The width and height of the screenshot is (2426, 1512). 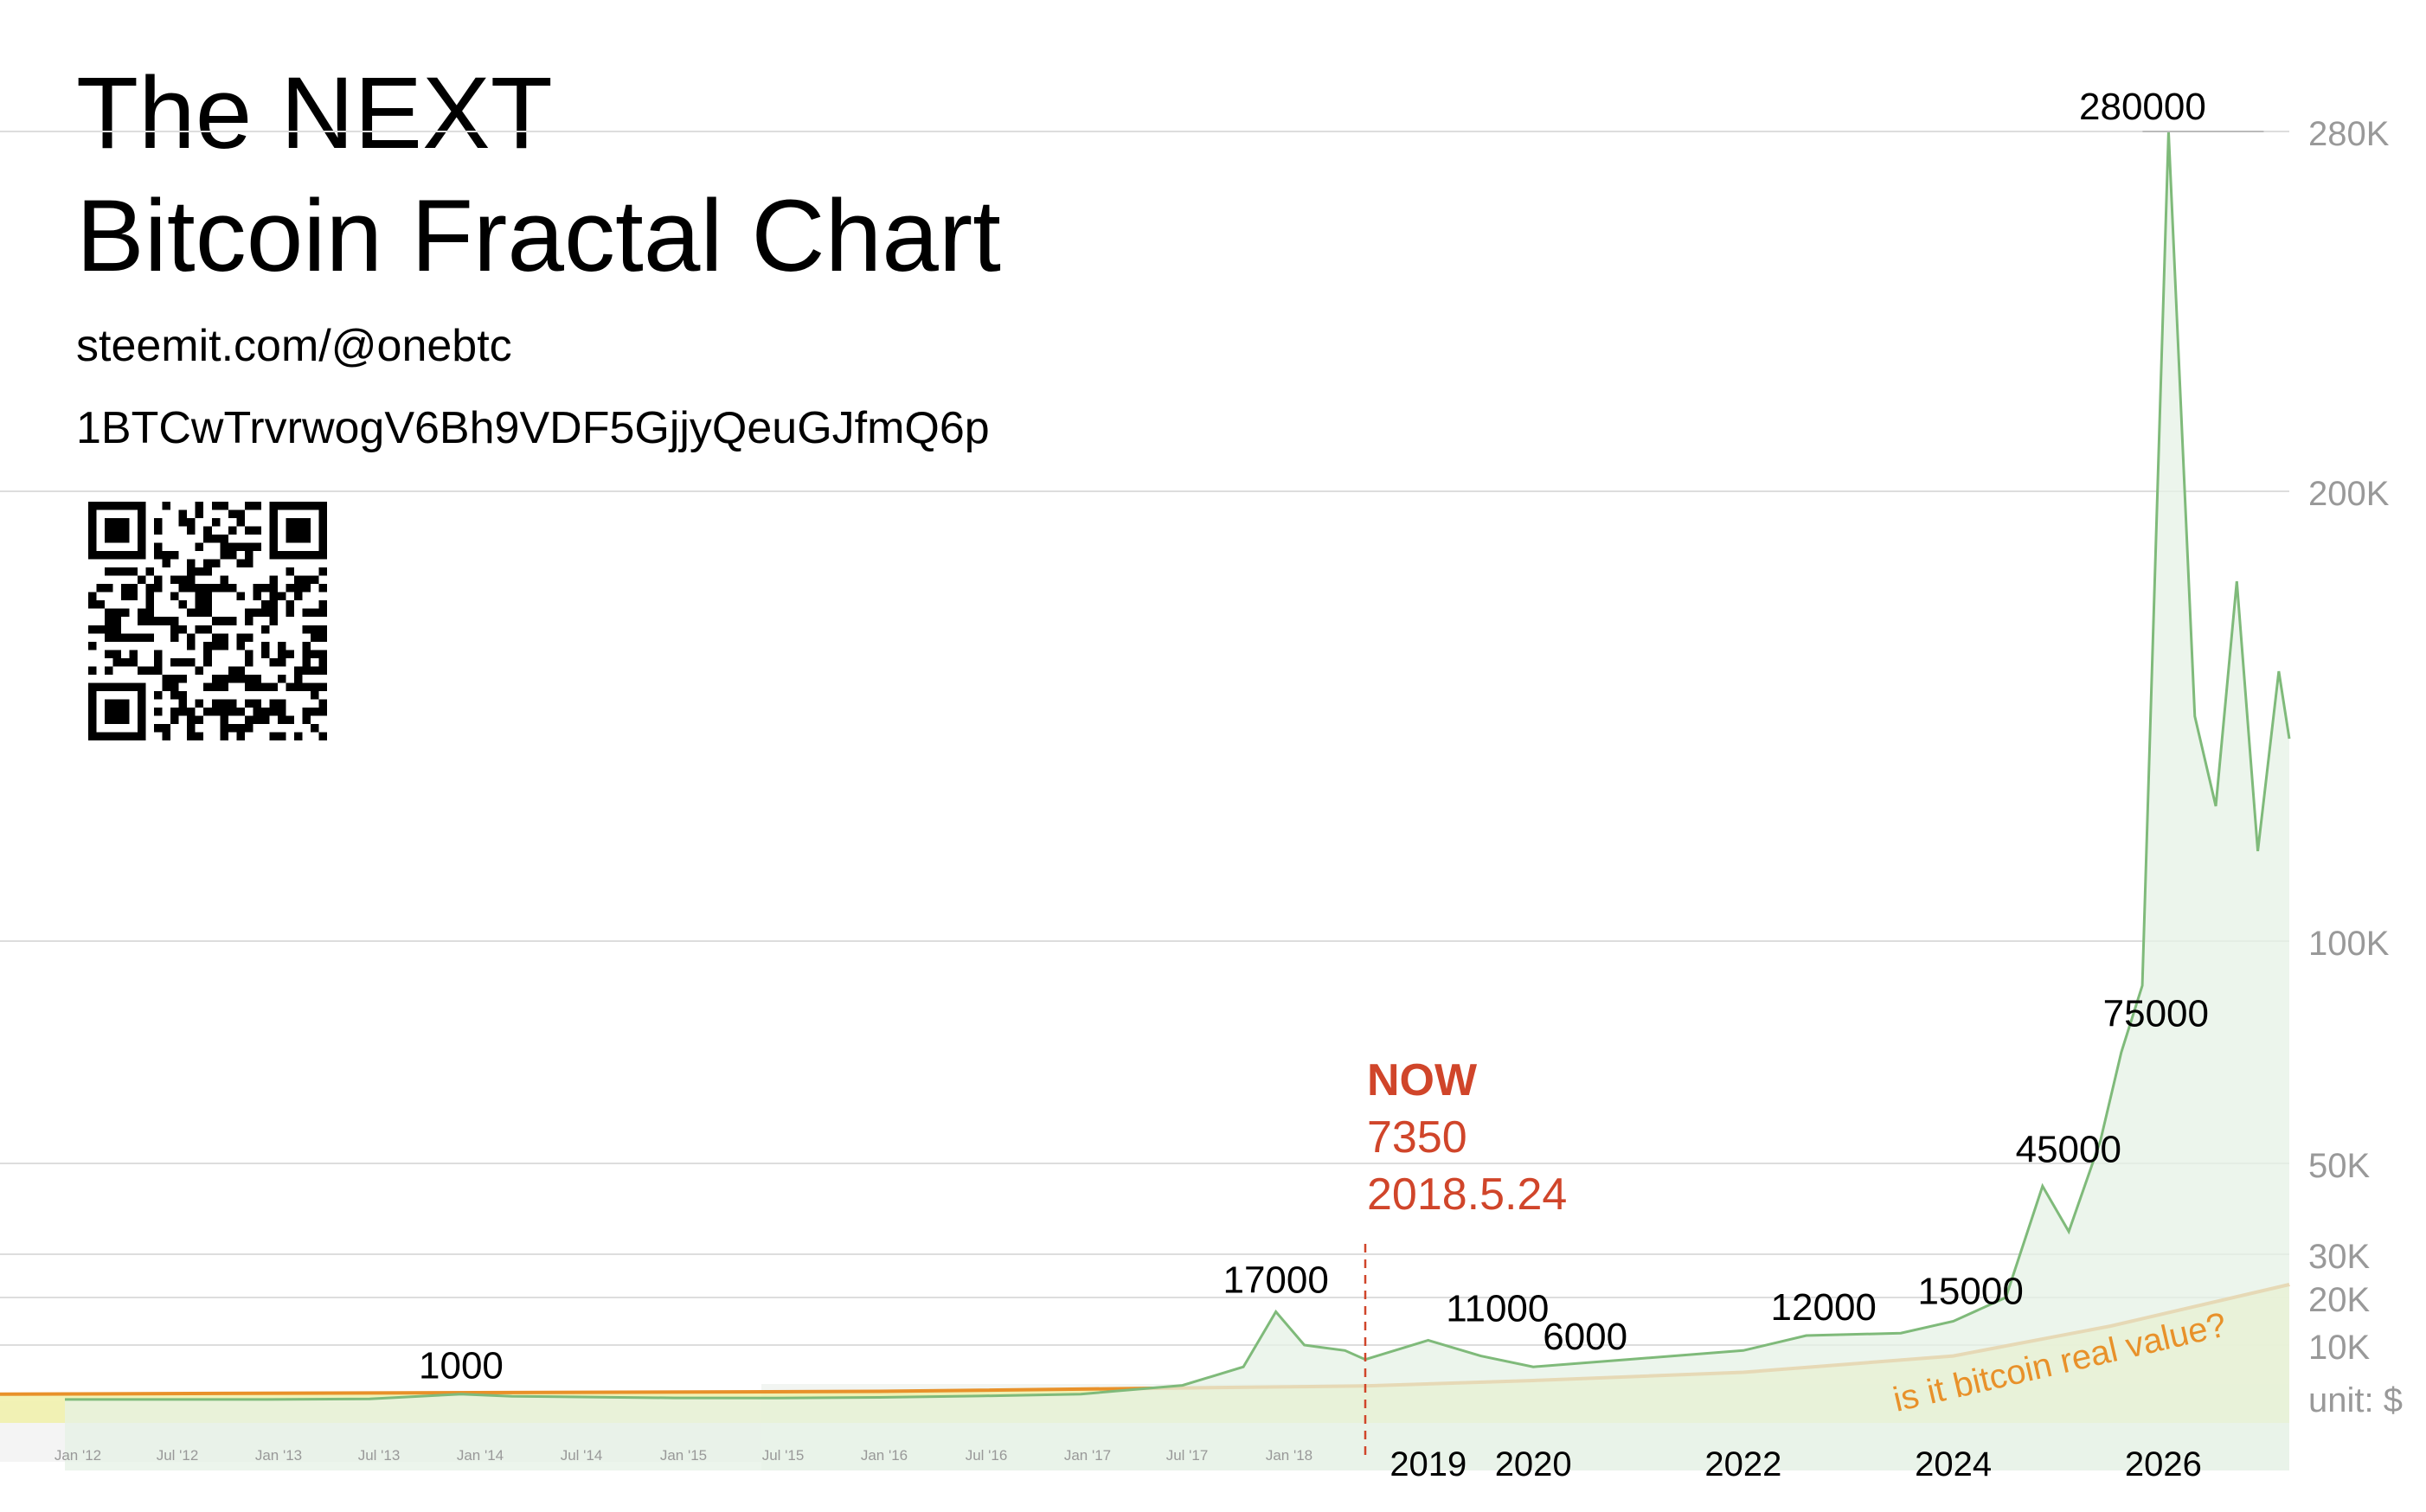 What do you see at coordinates (2339, 1166) in the screenshot?
I see `y-tick-label: 50K` at bounding box center [2339, 1166].